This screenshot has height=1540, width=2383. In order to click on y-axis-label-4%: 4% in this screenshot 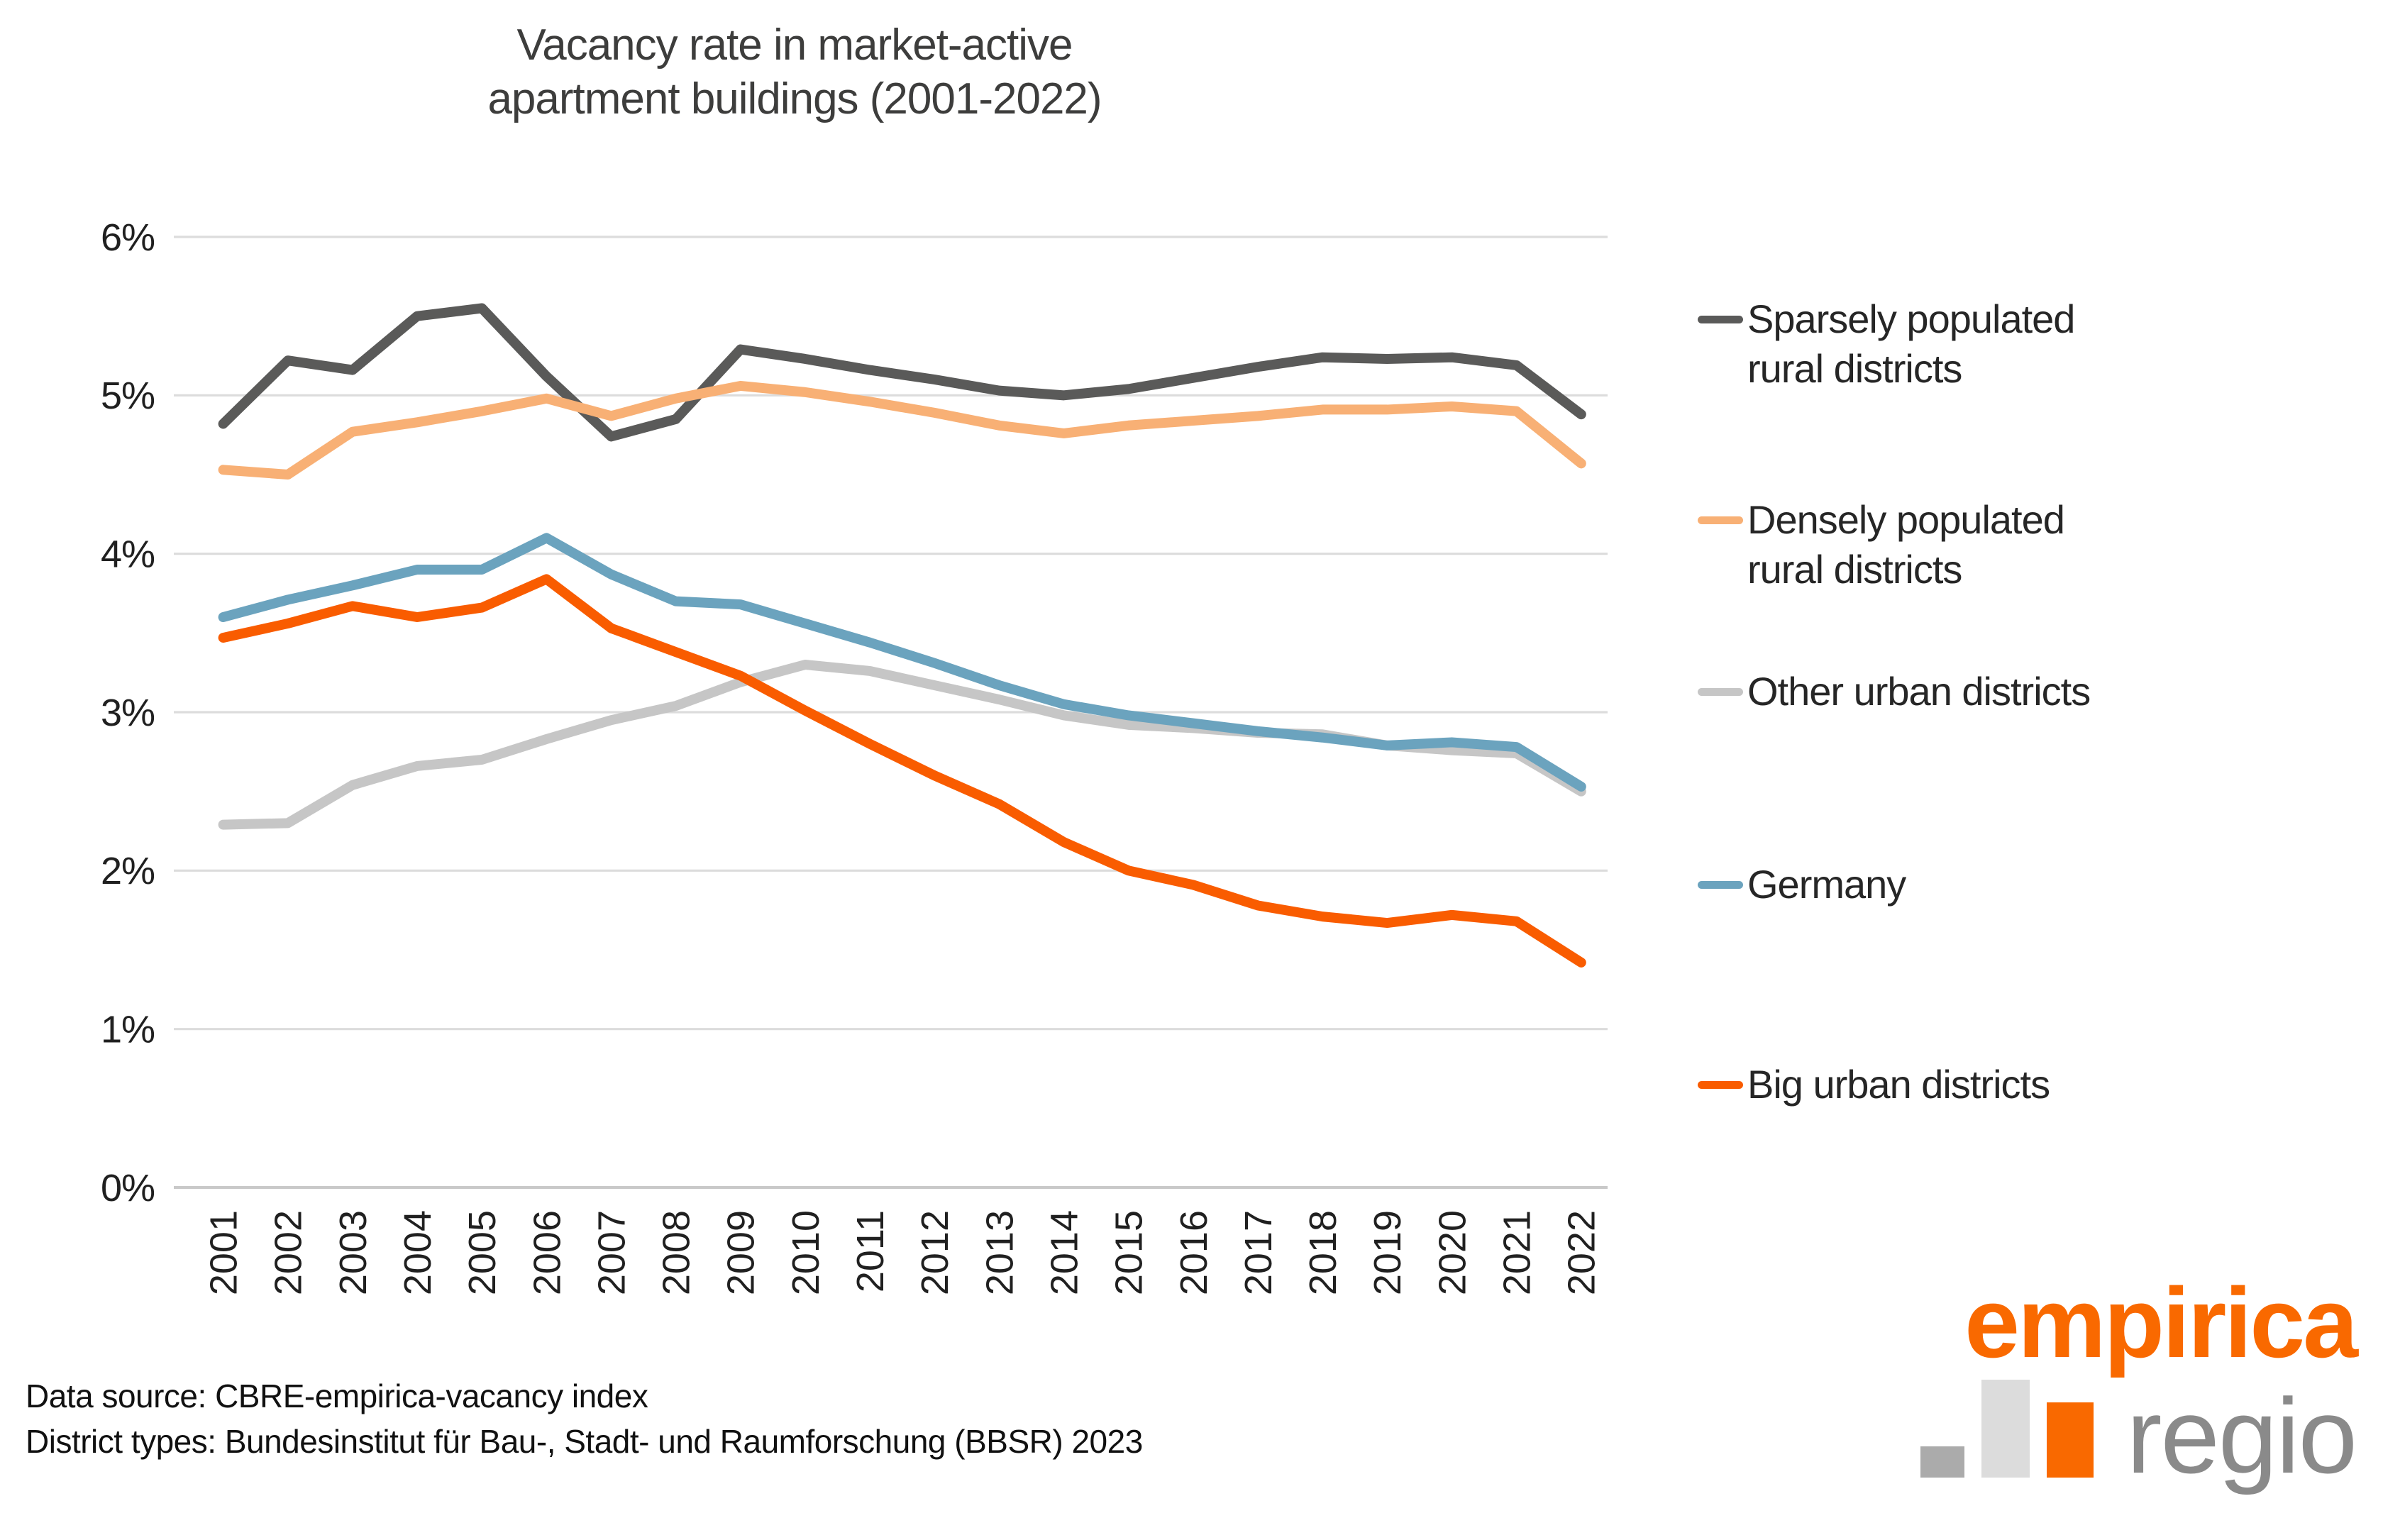, I will do `click(128, 554)`.